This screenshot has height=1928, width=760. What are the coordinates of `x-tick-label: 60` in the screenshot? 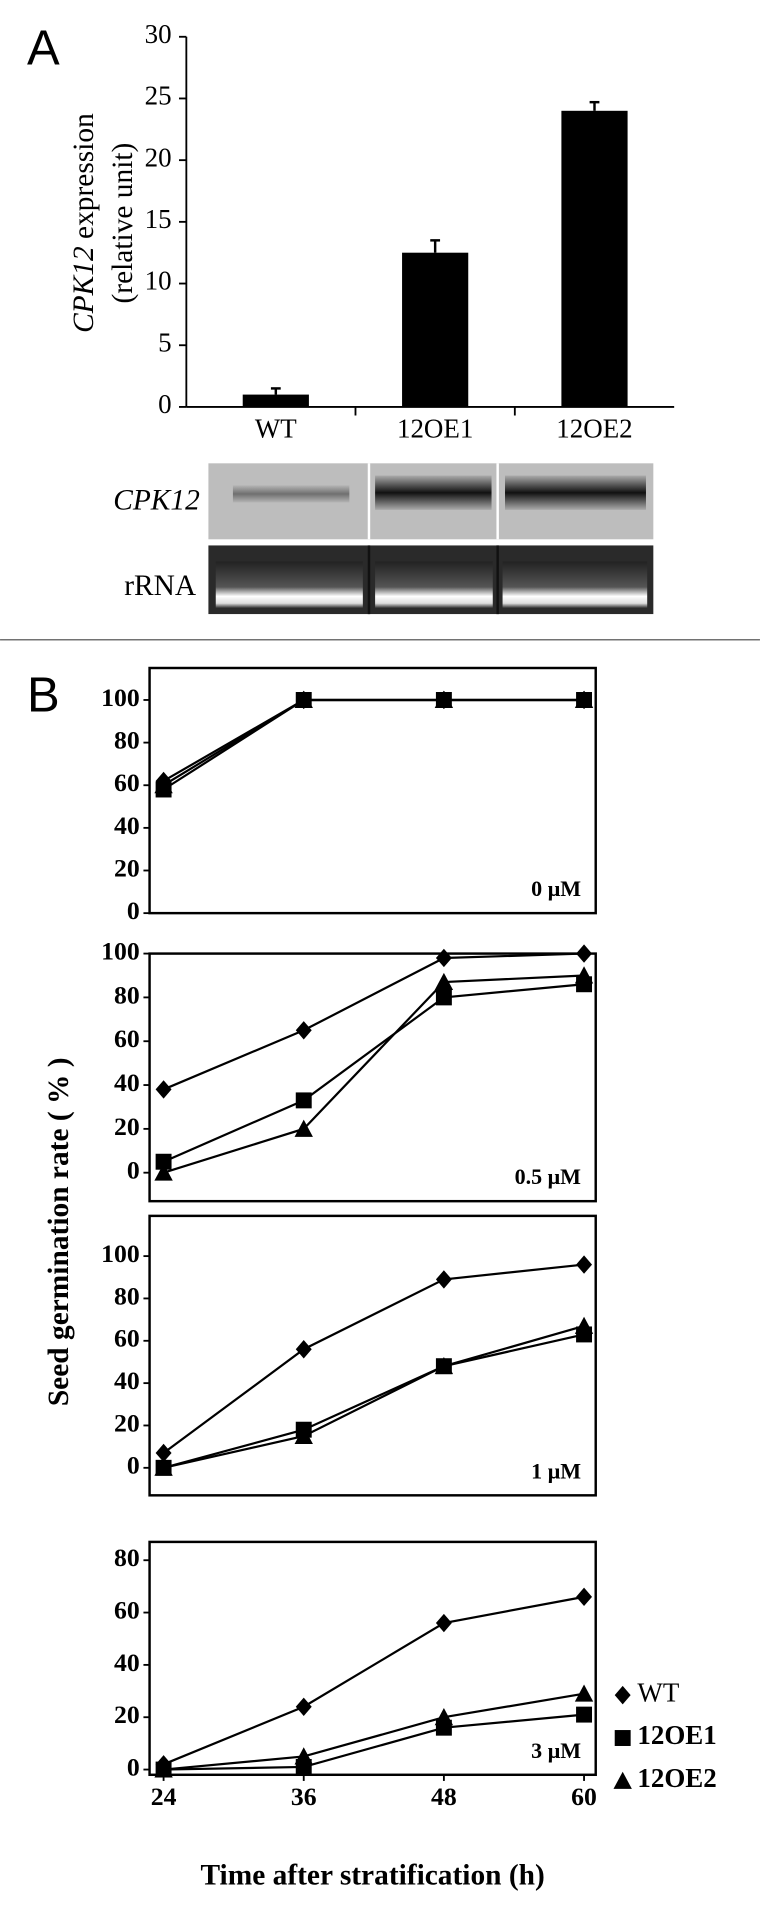 It's located at (584, 1796).